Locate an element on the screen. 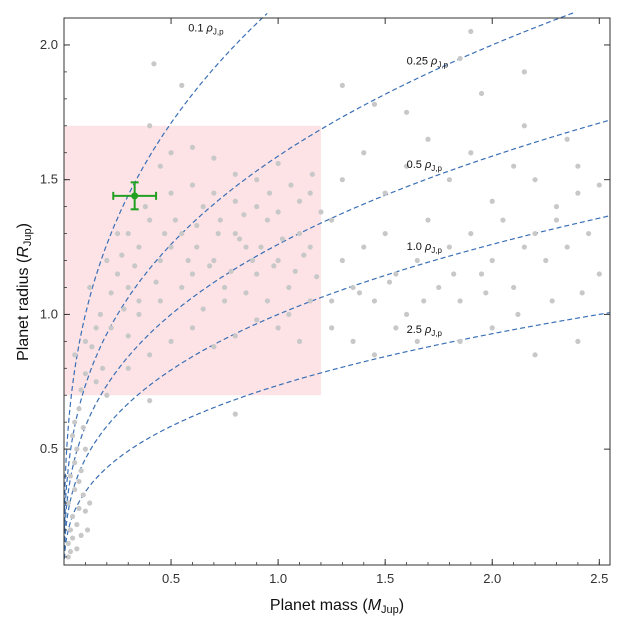 This screenshot has width=625, height=626. x-tick-label: 0.5 is located at coordinates (171, 578).